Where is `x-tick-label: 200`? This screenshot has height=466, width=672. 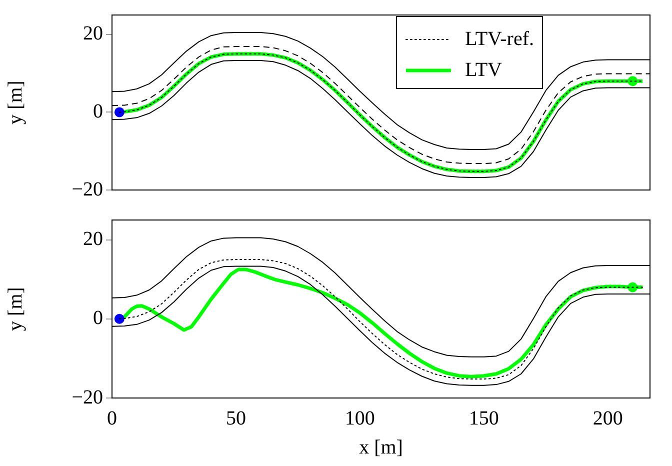
x-tick-label: 200 is located at coordinates (607, 418).